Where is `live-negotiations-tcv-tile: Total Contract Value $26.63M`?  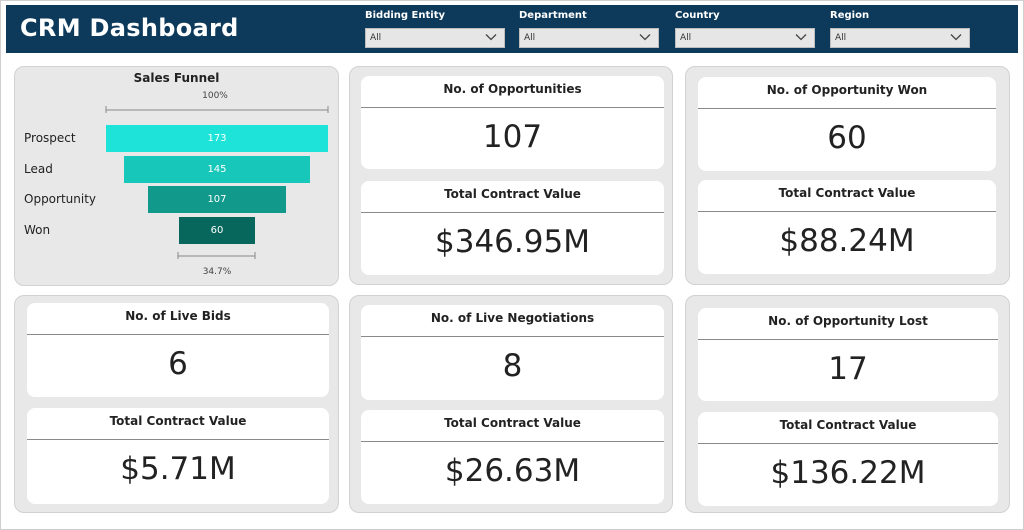
live-negotiations-tcv-tile: Total Contract Value $26.63M is located at coordinates (512, 457).